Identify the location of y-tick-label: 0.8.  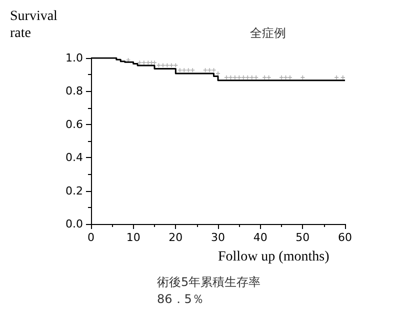
(74, 91).